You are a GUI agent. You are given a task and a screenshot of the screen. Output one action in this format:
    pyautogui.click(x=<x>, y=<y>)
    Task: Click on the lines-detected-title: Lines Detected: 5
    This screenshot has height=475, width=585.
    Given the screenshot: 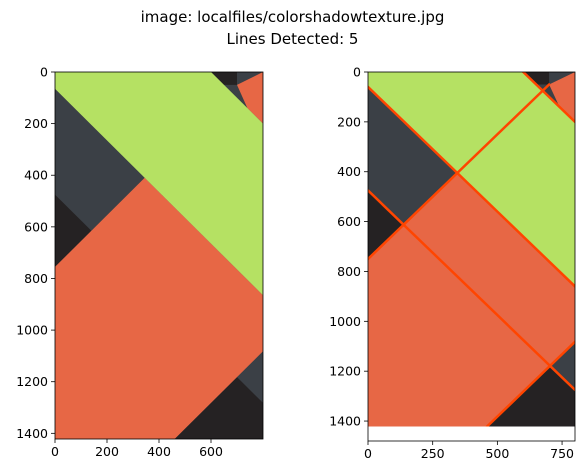 What is the action you would take?
    pyautogui.click(x=292, y=39)
    